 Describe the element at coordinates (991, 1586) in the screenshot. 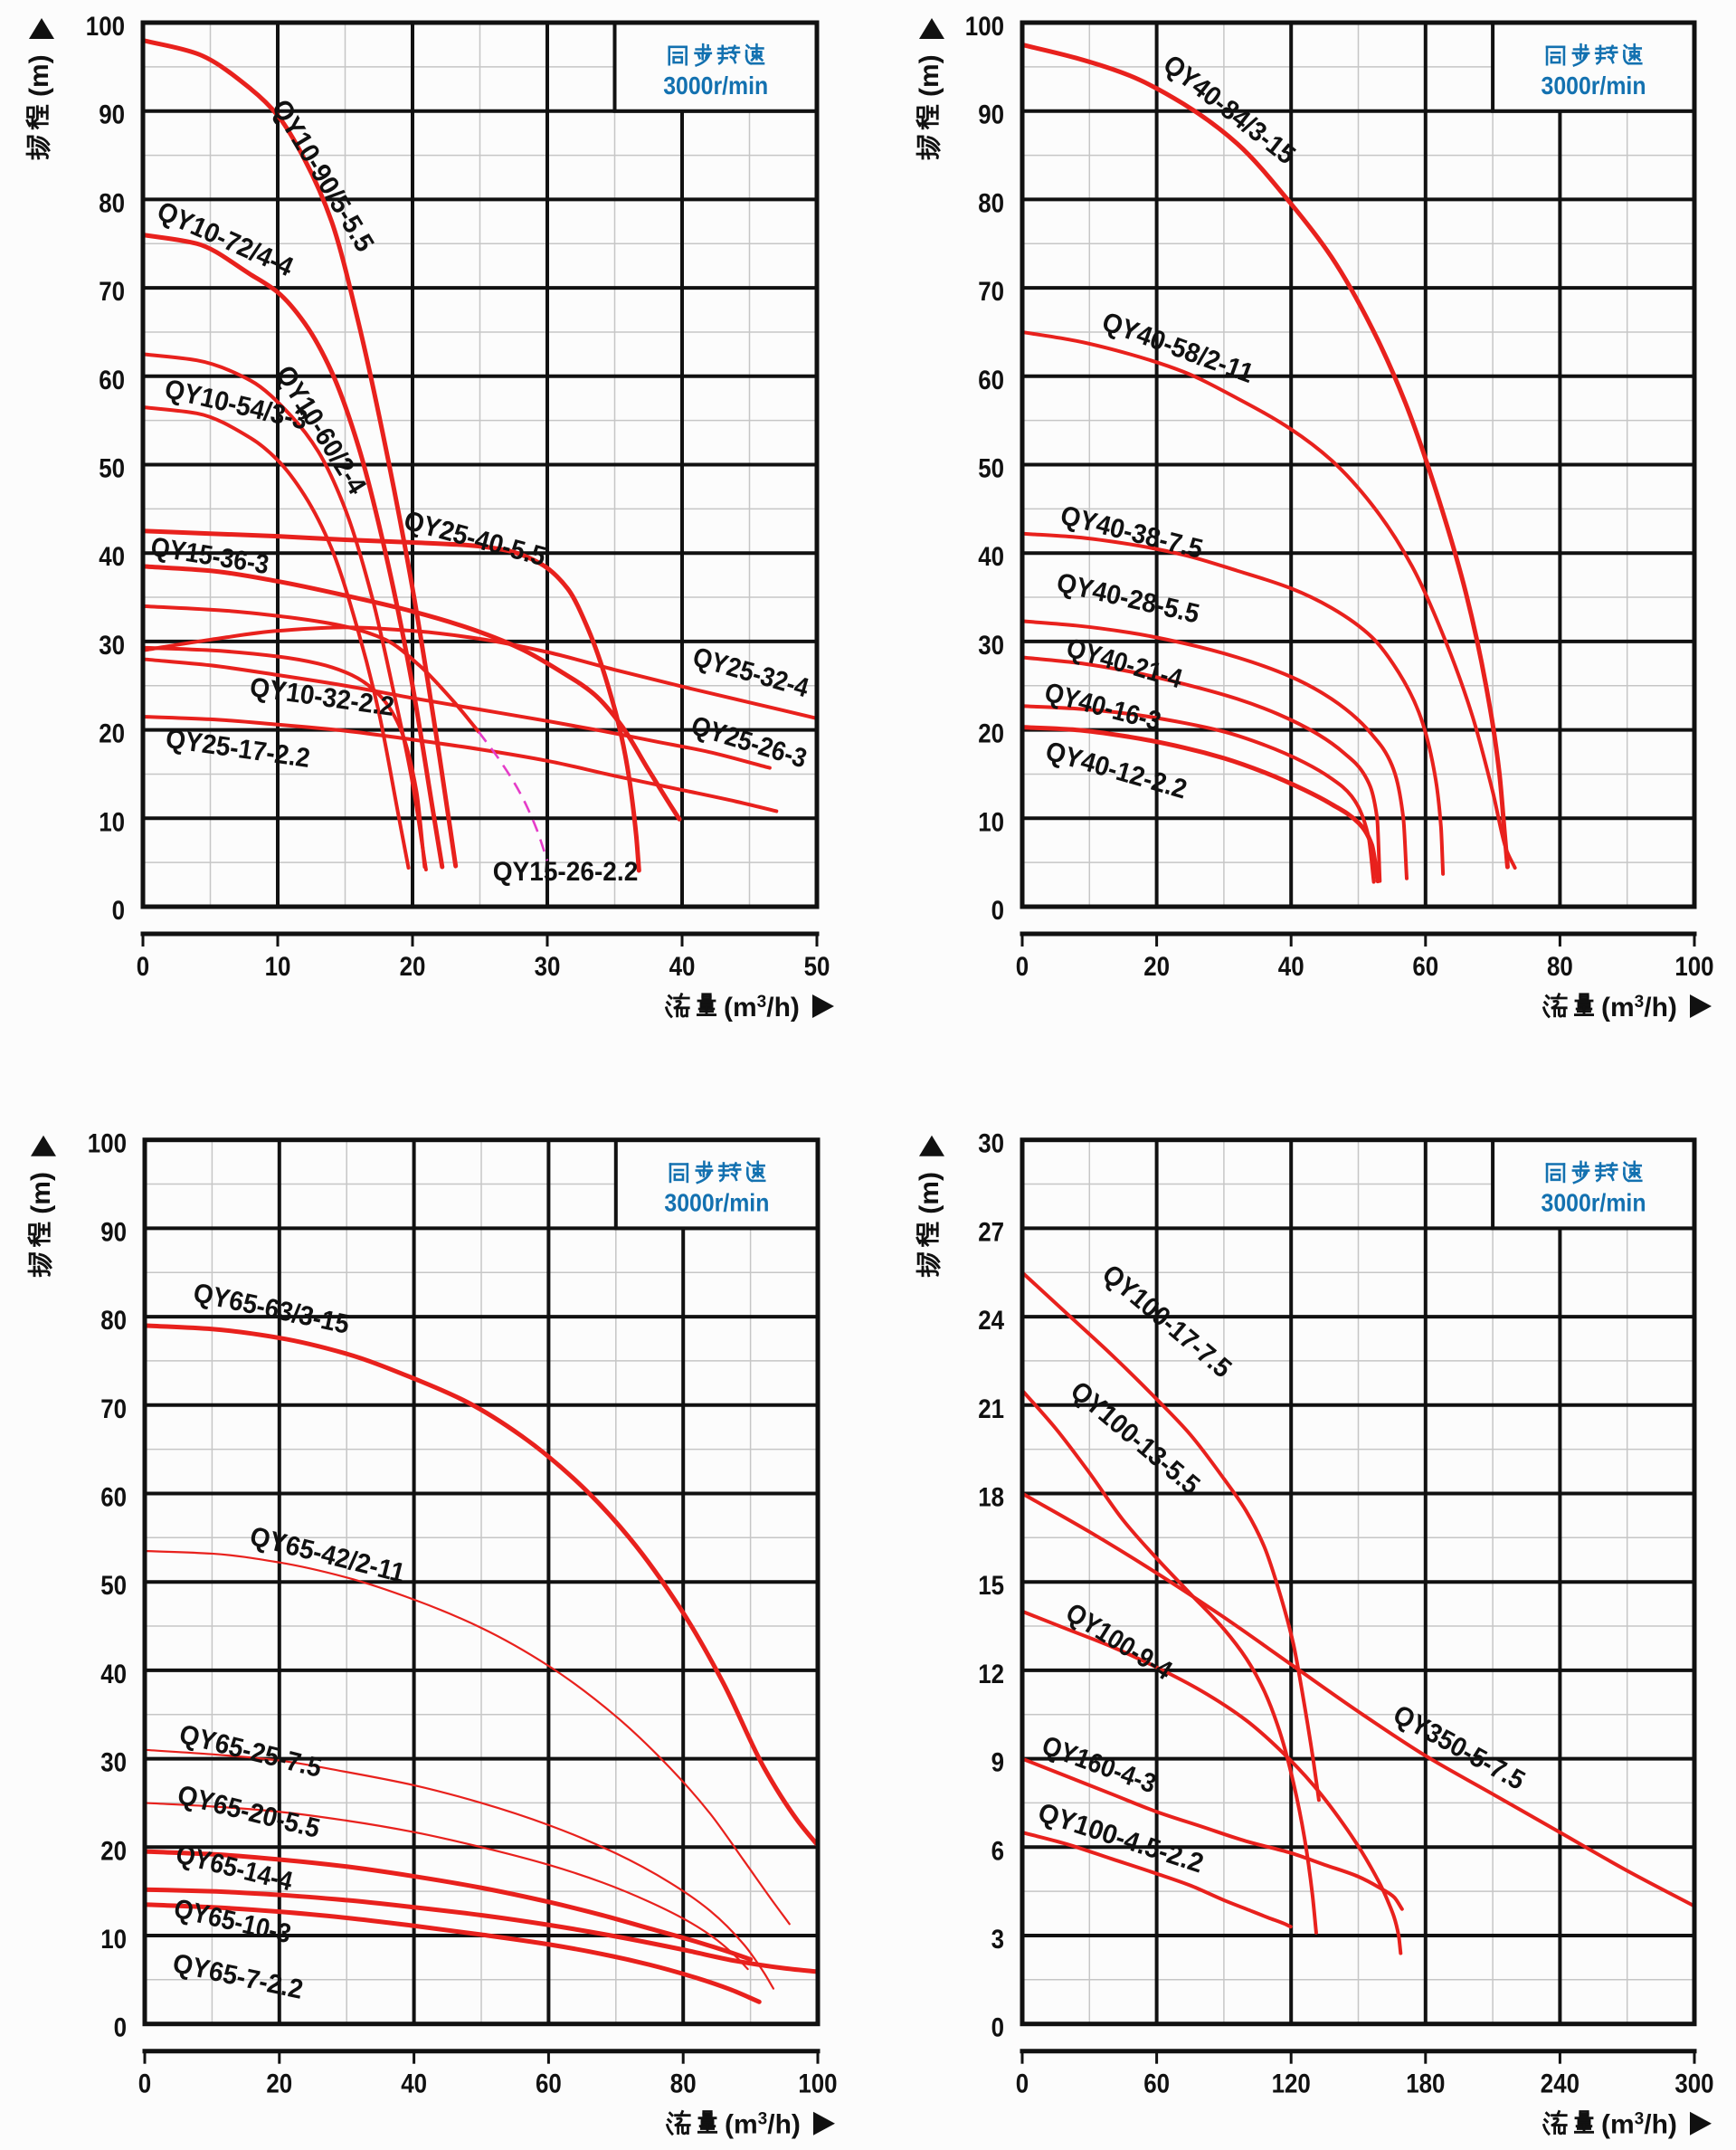

I see `svg-text: 15` at that location.